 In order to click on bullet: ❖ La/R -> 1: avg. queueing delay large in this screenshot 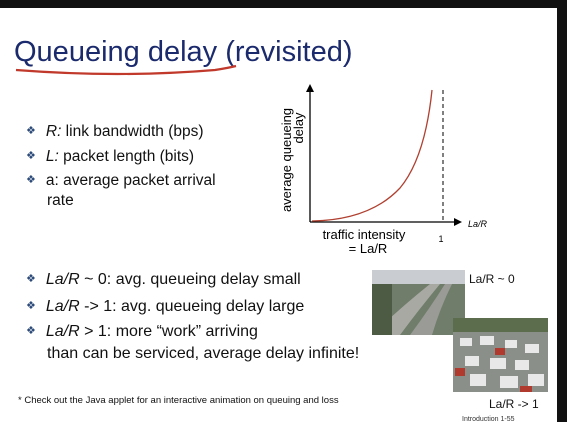, I will do `click(165, 307)`.